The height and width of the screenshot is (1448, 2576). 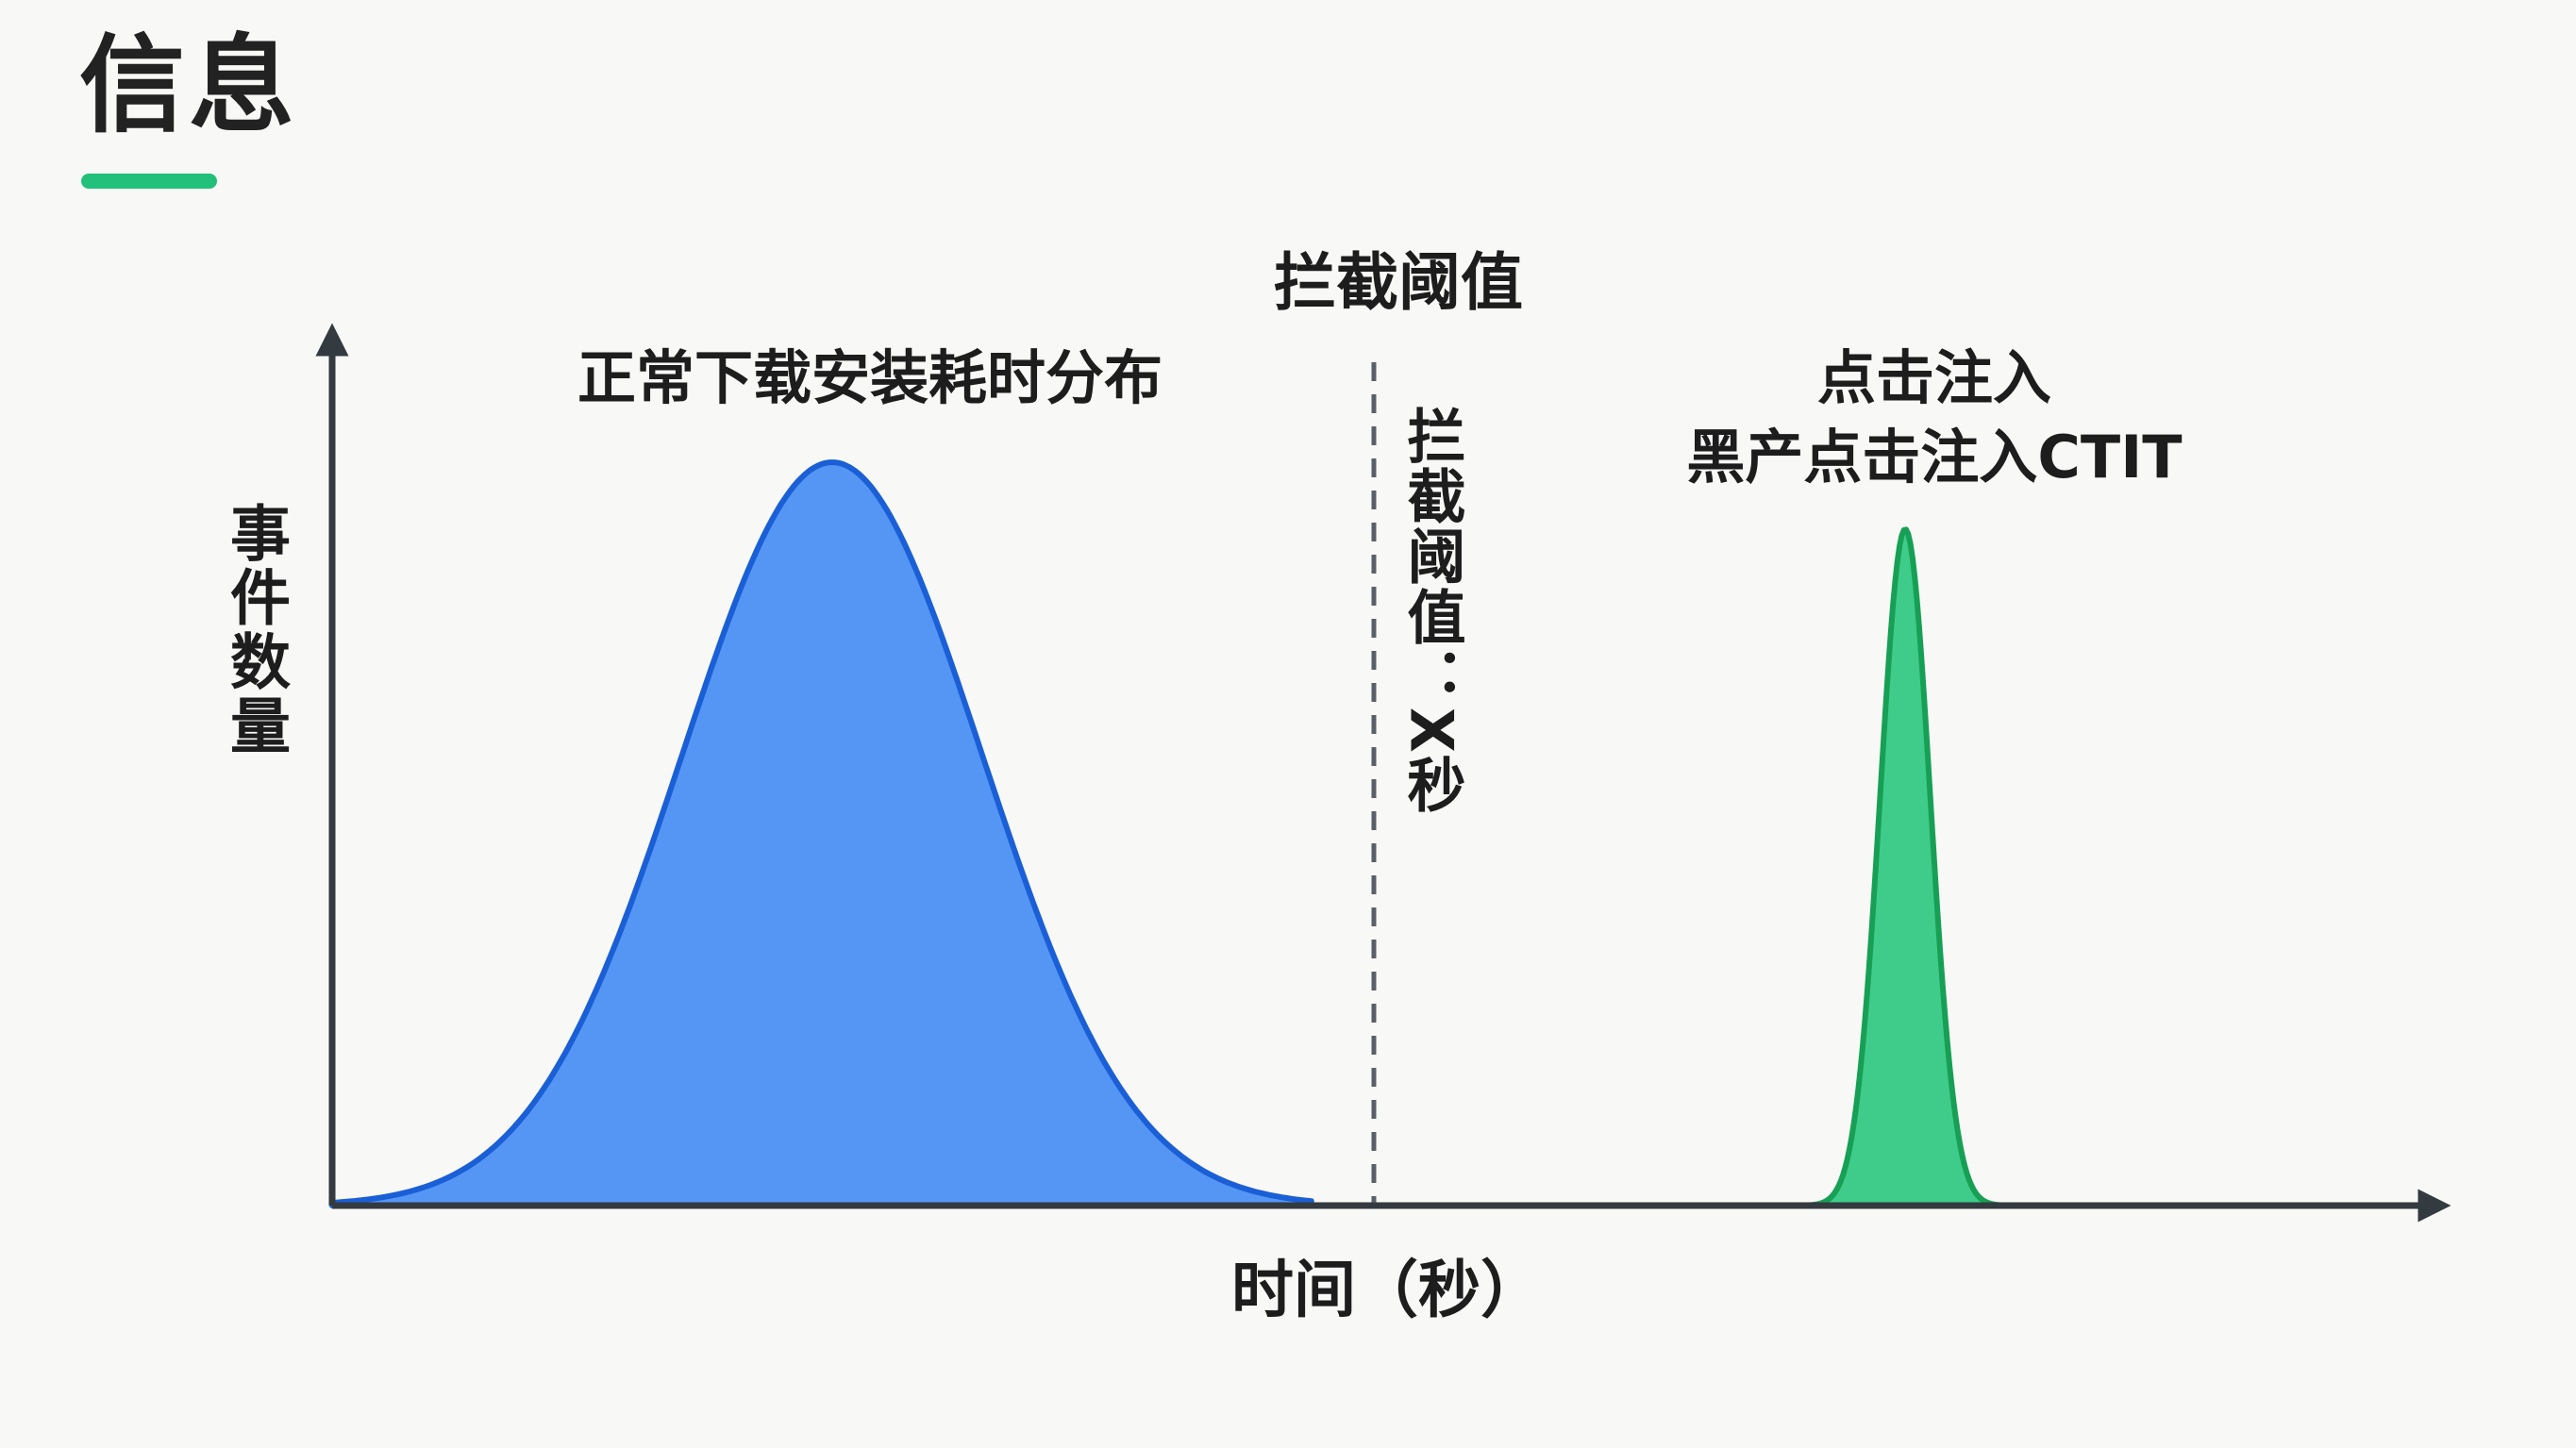 I want to click on click-series-label-line2: 黑产点击注入CTIT, so click(x=1934, y=457).